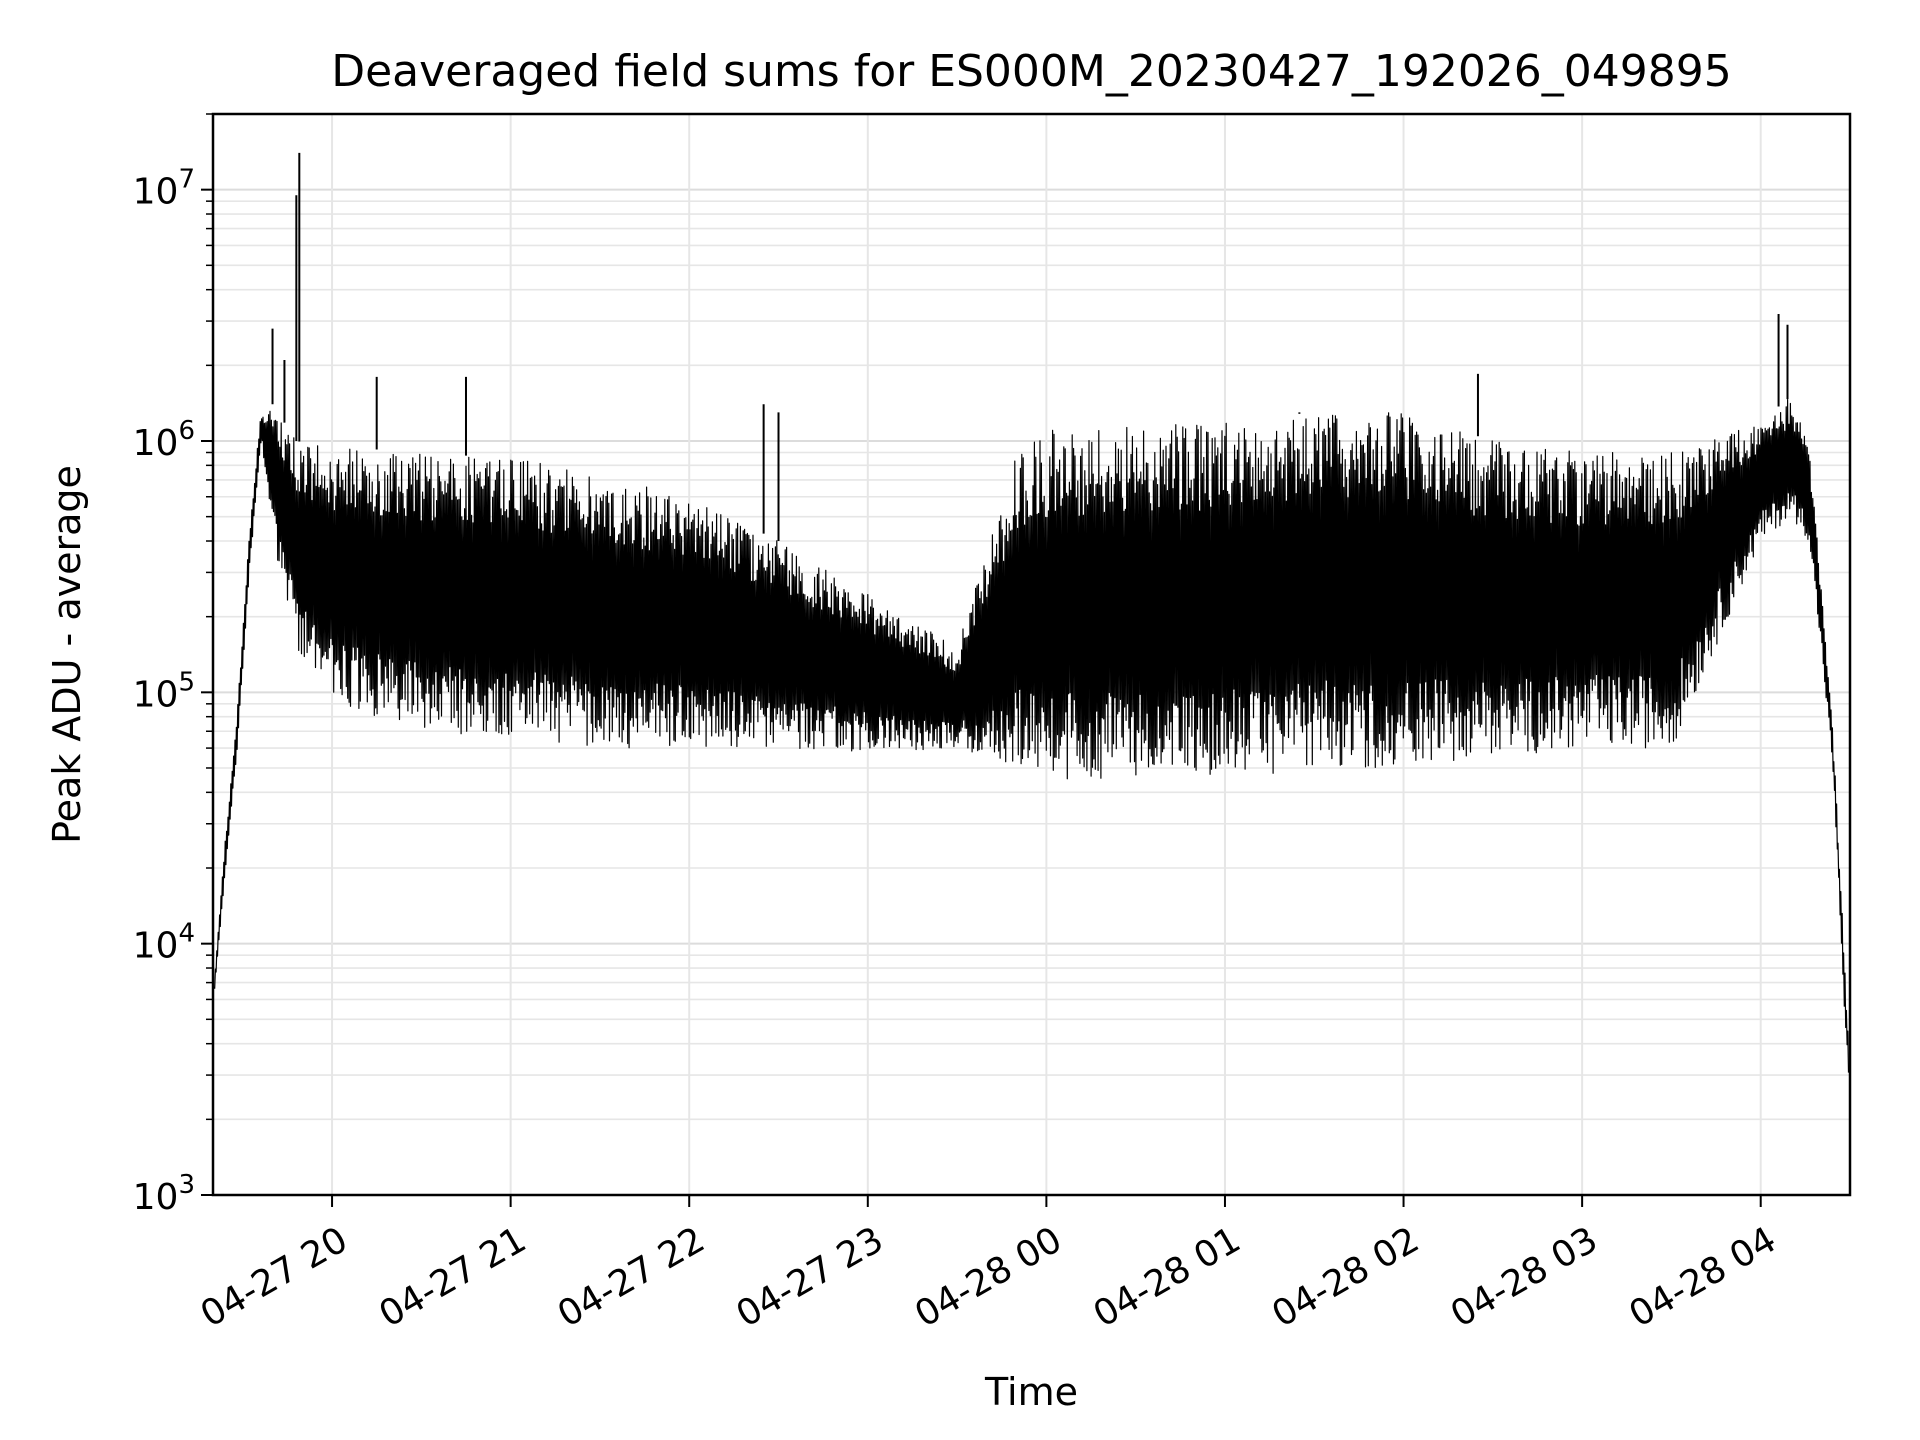 The image size is (1920, 1440). Describe the element at coordinates (164, 691) in the screenshot. I see `y-tick-label: 10⁵` at that location.